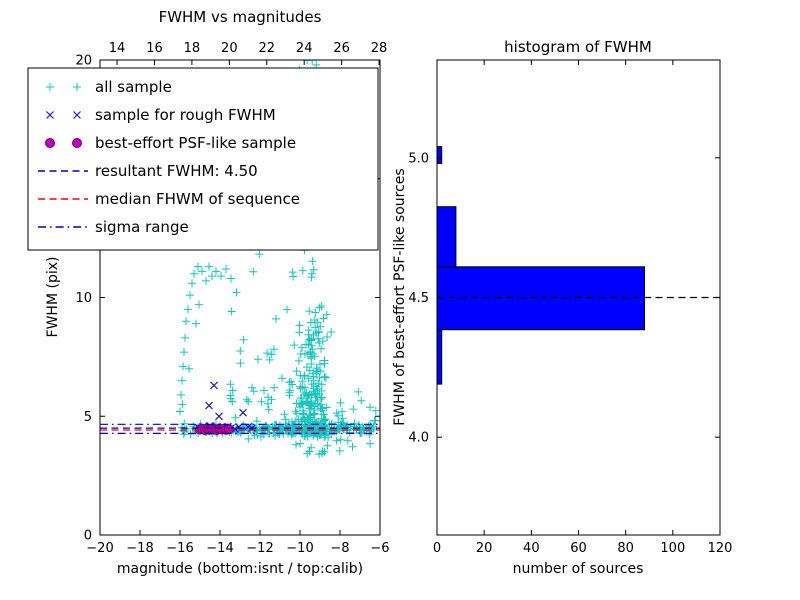 This screenshot has width=800, height=600. I want to click on tick-label: −18, so click(139, 548).